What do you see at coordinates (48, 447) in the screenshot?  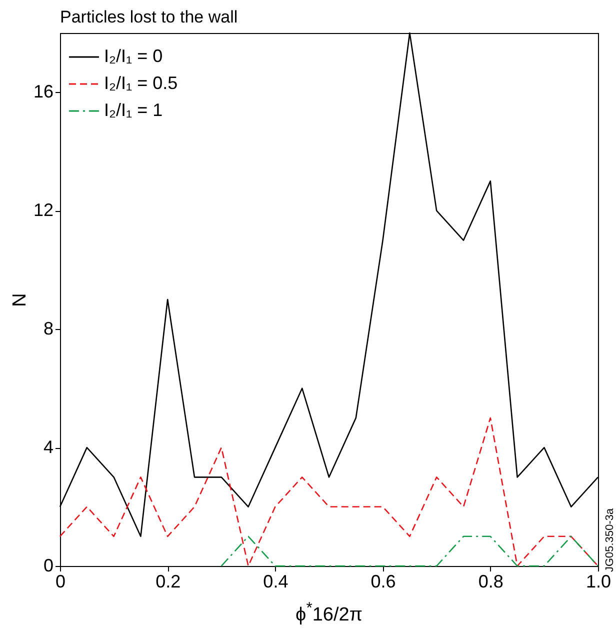 I see `y-tick-label: 4` at bounding box center [48, 447].